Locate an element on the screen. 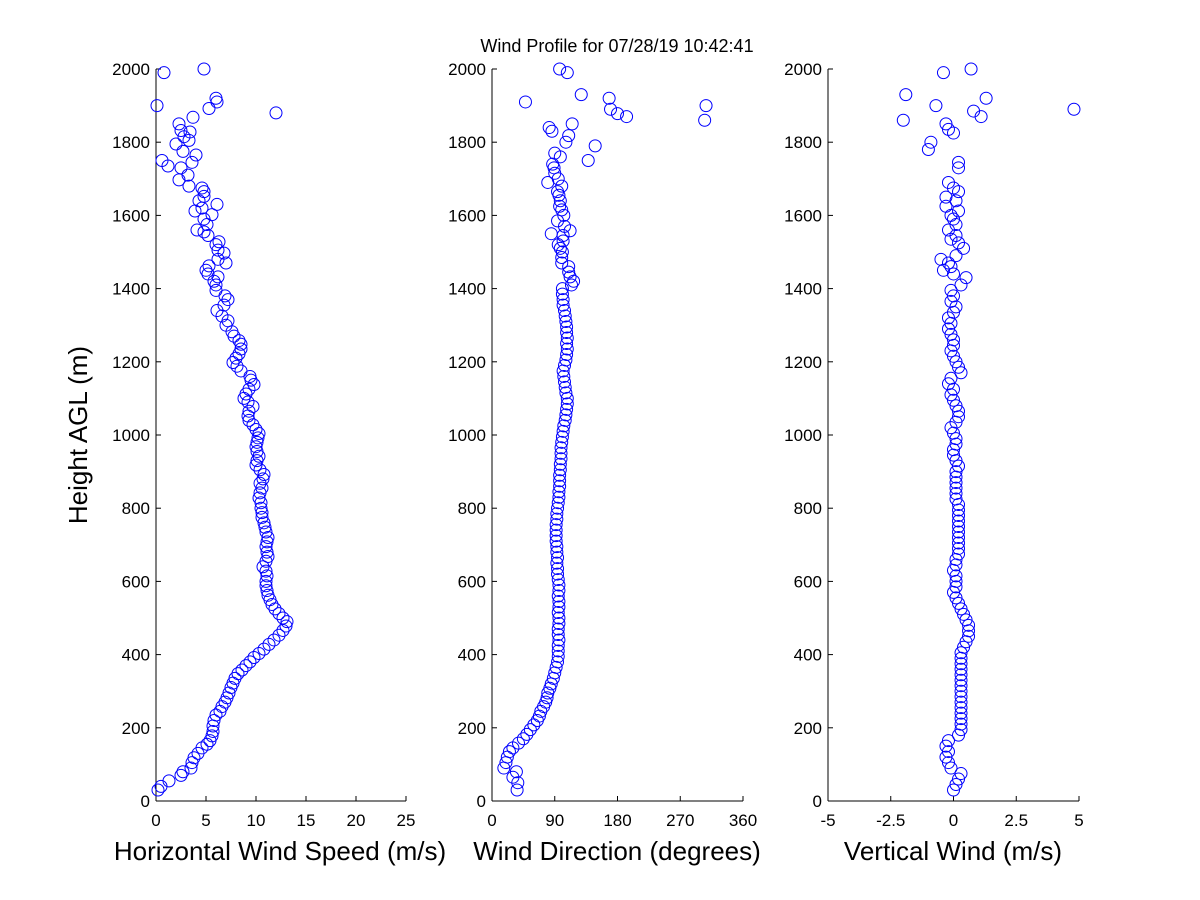 Image resolution: width=1200 pixels, height=900 pixels. y-tick-label: 1200 is located at coordinates (467, 362).